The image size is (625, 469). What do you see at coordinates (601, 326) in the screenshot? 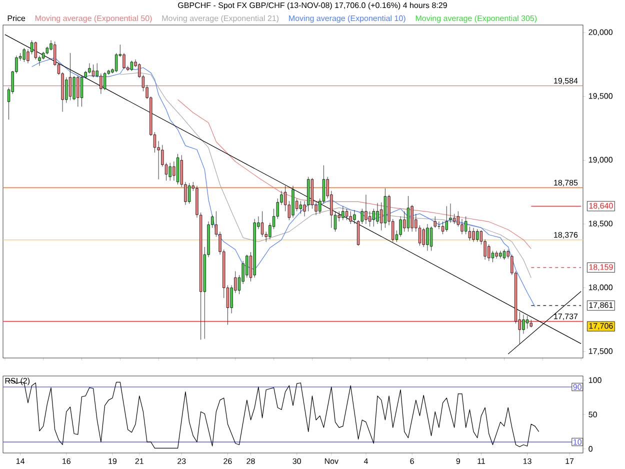
I see `text: 17,706` at bounding box center [601, 326].